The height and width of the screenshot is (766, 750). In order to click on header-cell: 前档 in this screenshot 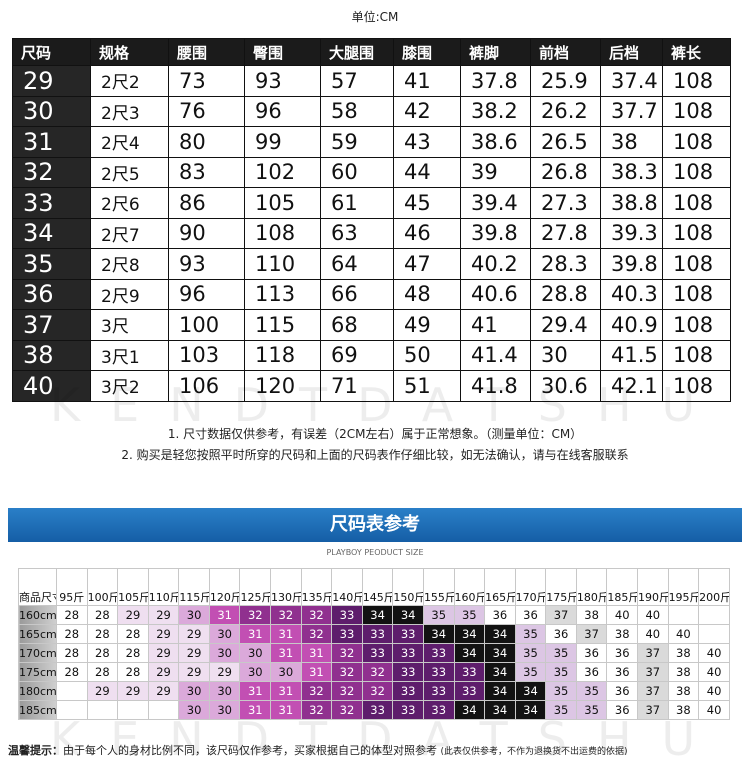, I will do `click(565, 52)`.